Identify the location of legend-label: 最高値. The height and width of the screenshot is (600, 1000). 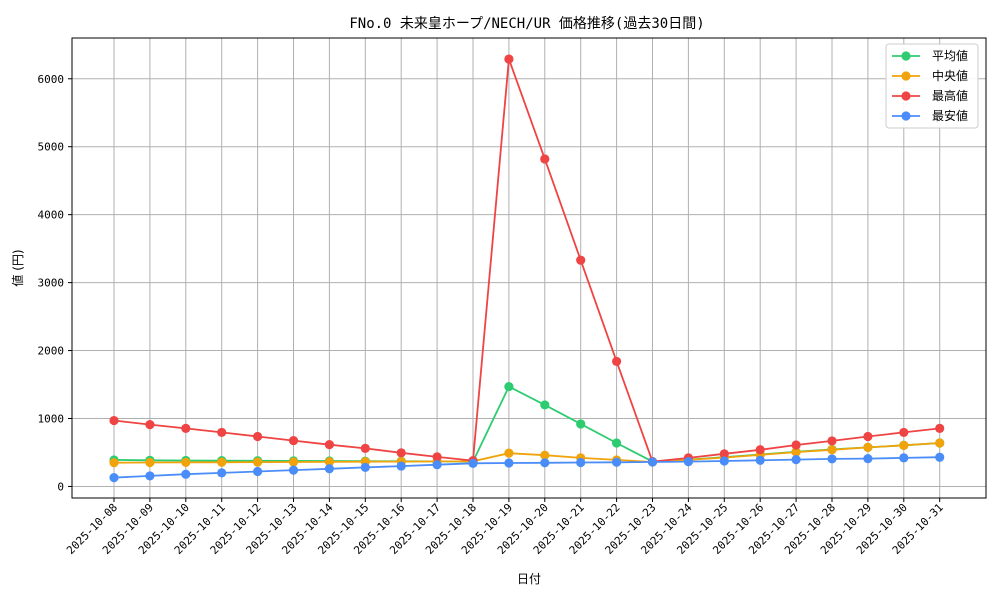
(950, 95).